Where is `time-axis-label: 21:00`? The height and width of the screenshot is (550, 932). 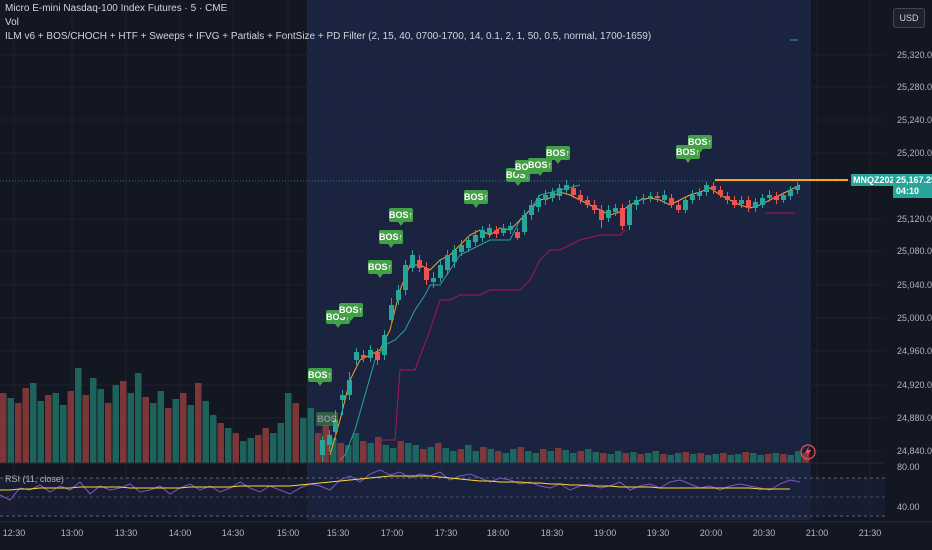
time-axis-label: 21:00 is located at coordinates (817, 533).